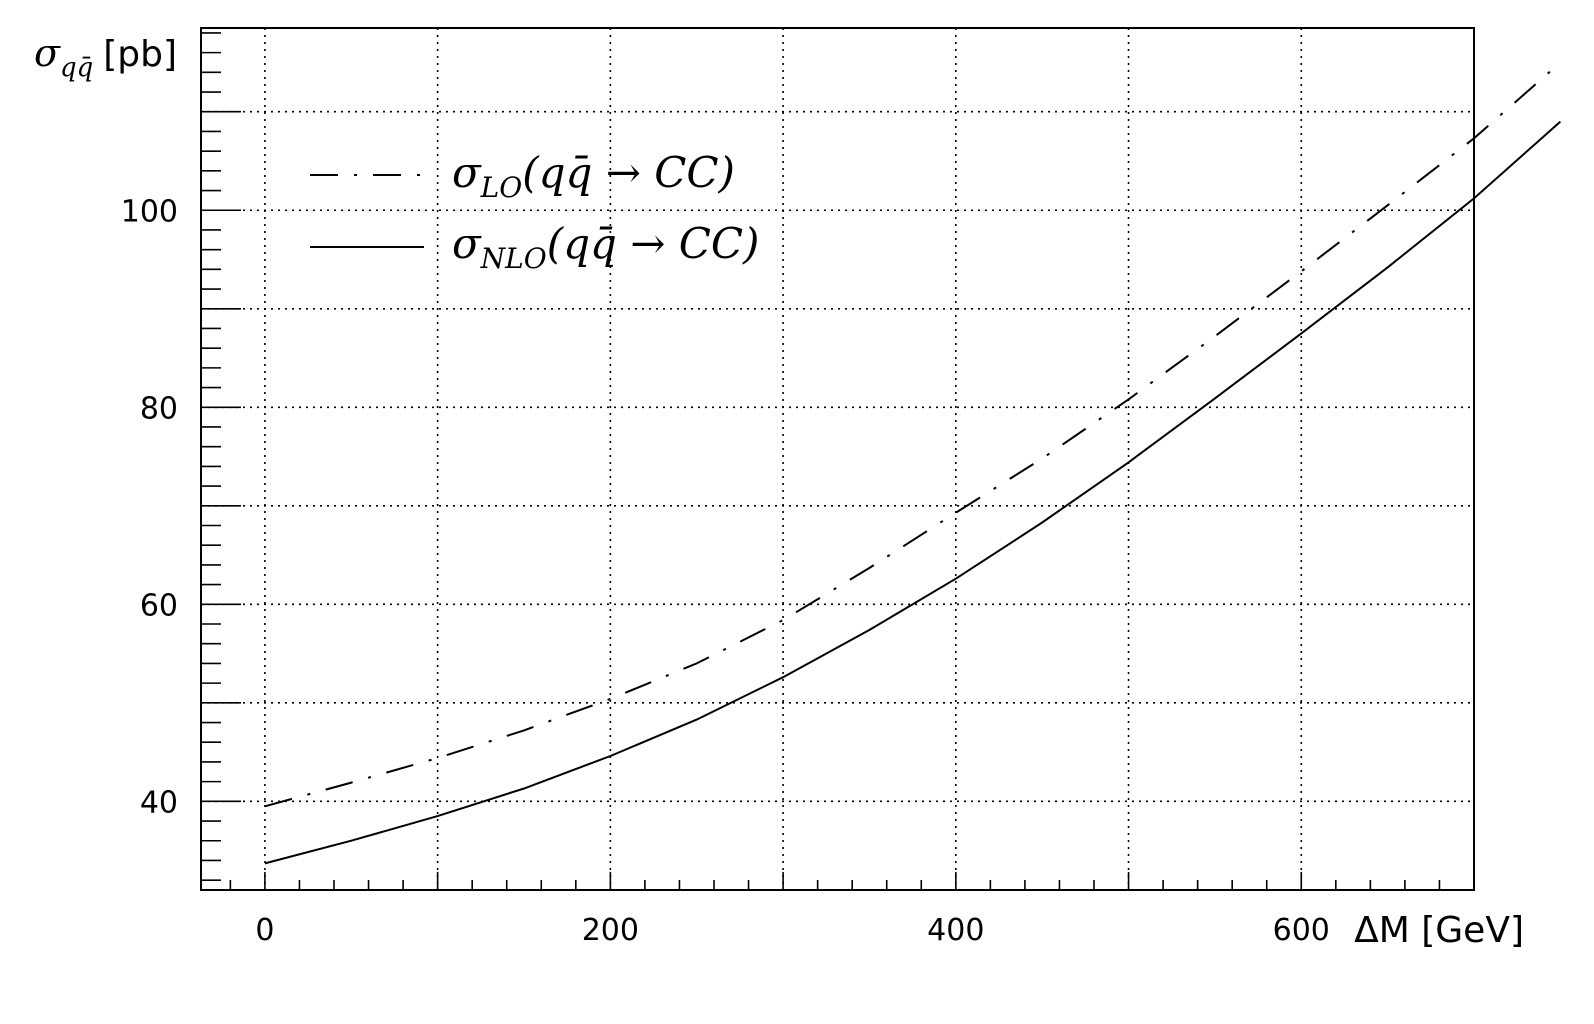 The width and height of the screenshot is (1594, 1024). What do you see at coordinates (159, 802) in the screenshot?
I see `y-tick-label: 40` at bounding box center [159, 802].